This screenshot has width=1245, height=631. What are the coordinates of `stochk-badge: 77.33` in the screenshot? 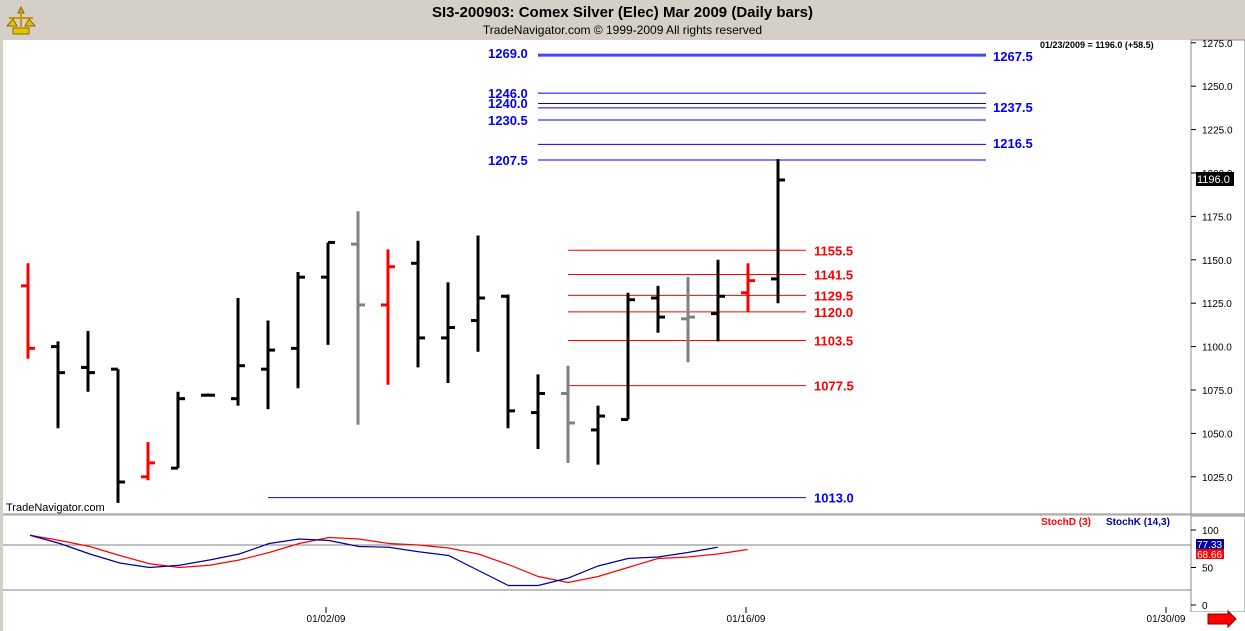 It's located at (1209, 545).